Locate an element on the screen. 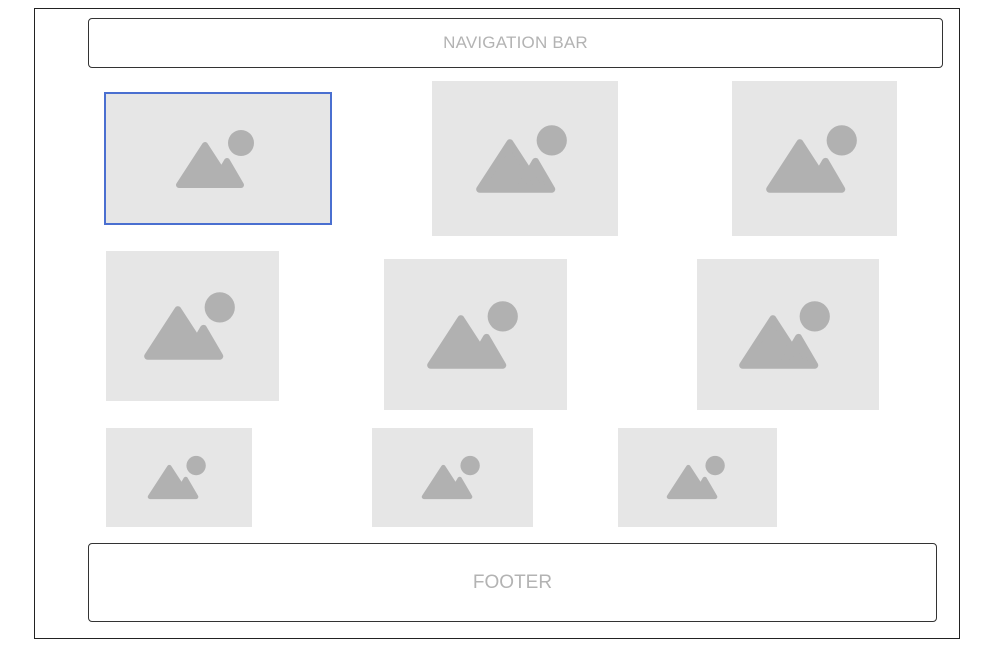 The height and width of the screenshot is (648, 997). footer: FOOTER is located at coordinates (512, 582).